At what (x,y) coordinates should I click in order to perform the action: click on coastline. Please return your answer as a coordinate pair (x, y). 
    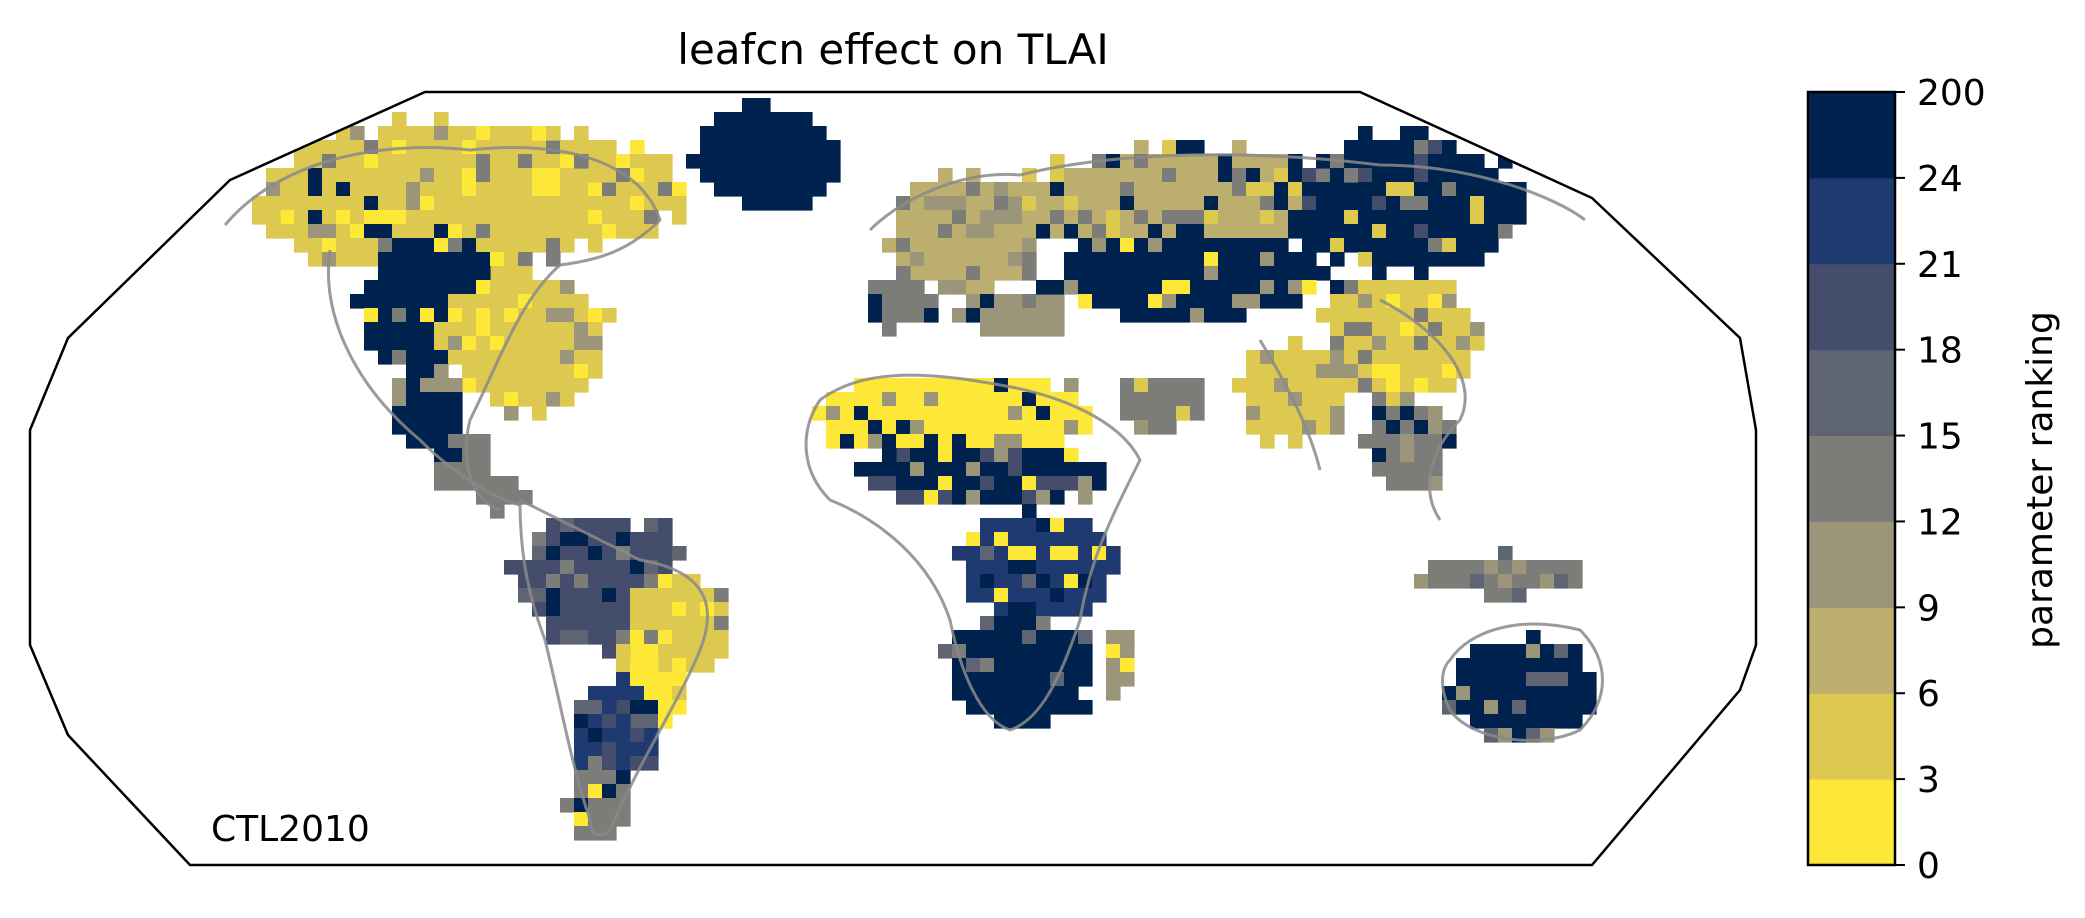
    Looking at the image, I should click on (973, 552).